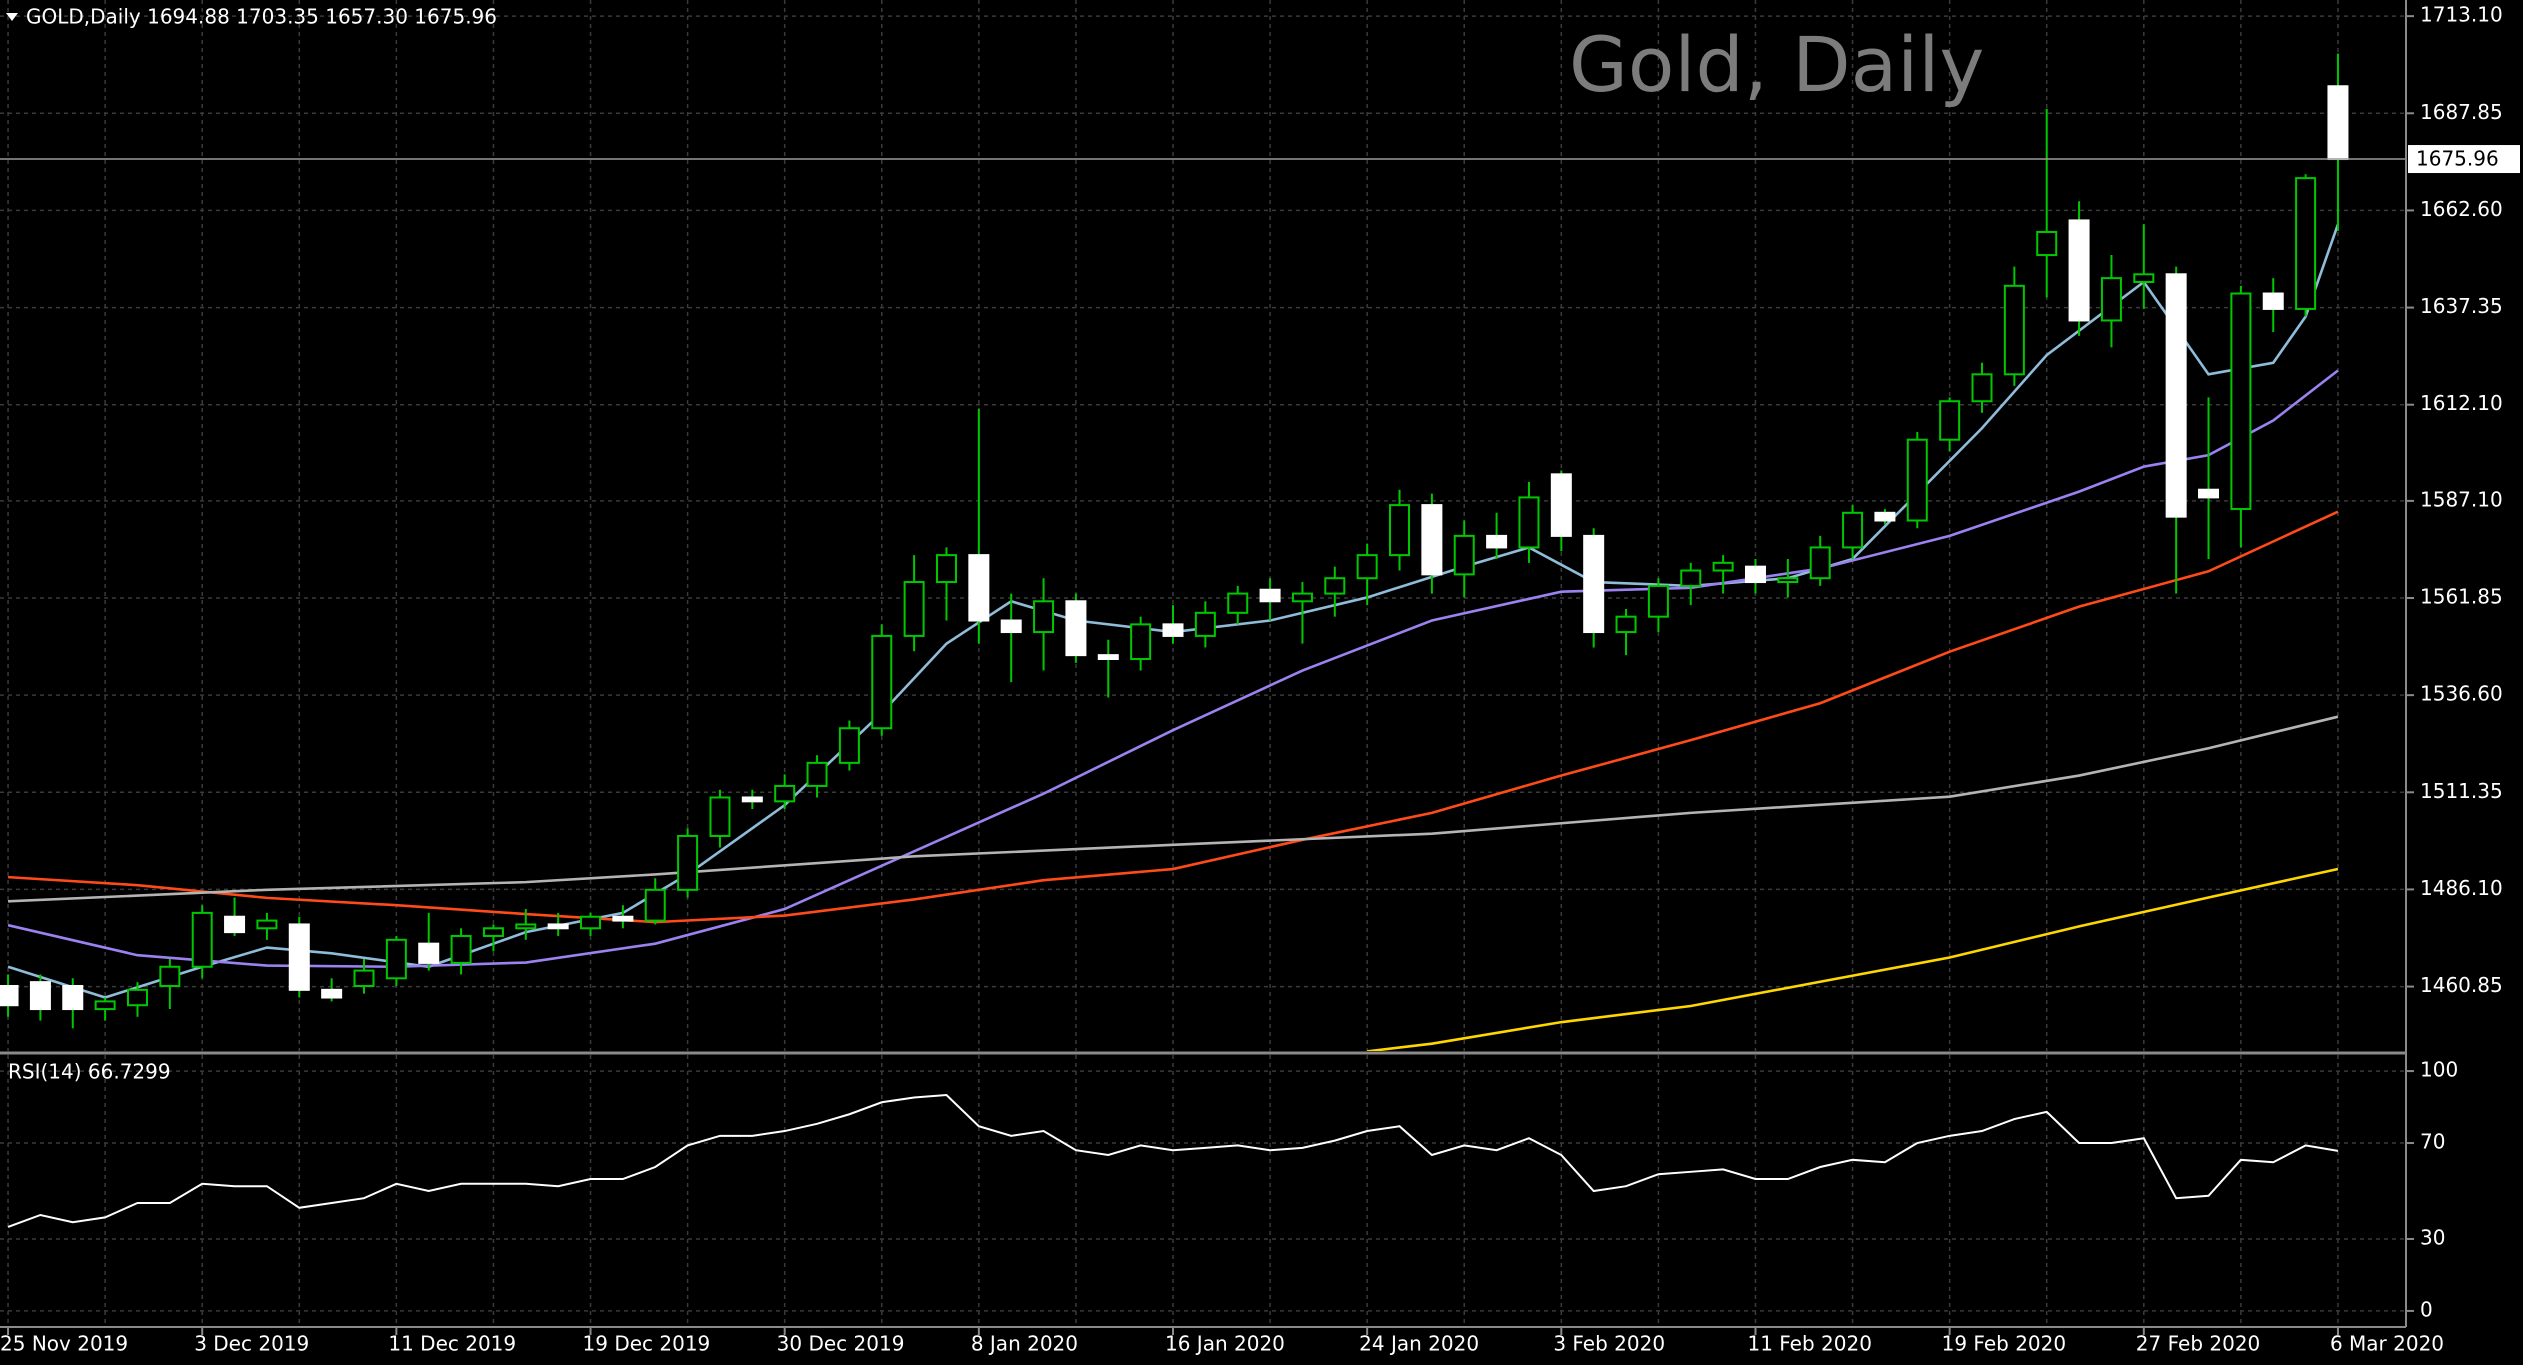  Describe the element at coordinates (12, 17) in the screenshot. I see `menu-icon` at that location.